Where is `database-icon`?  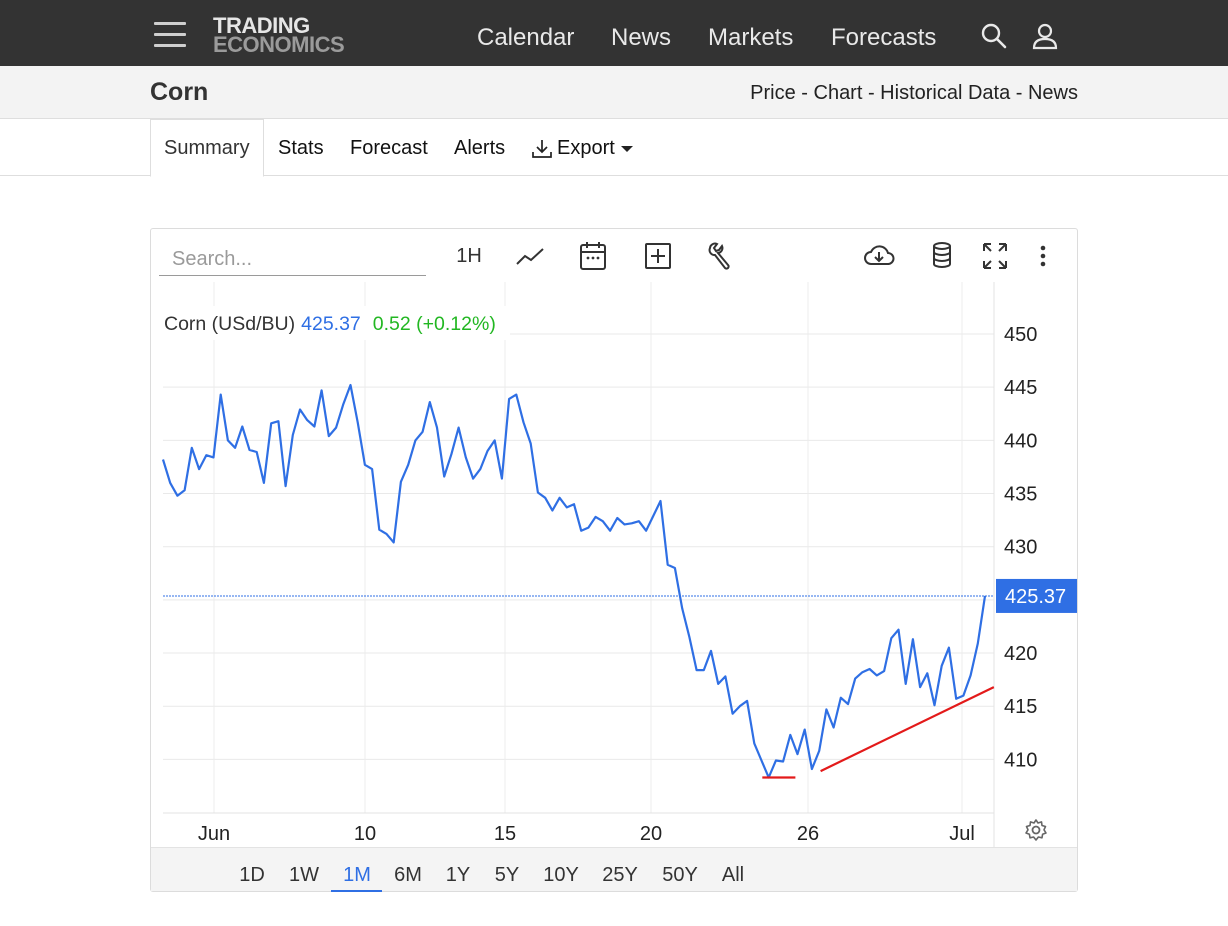
database-icon is located at coordinates (942, 256).